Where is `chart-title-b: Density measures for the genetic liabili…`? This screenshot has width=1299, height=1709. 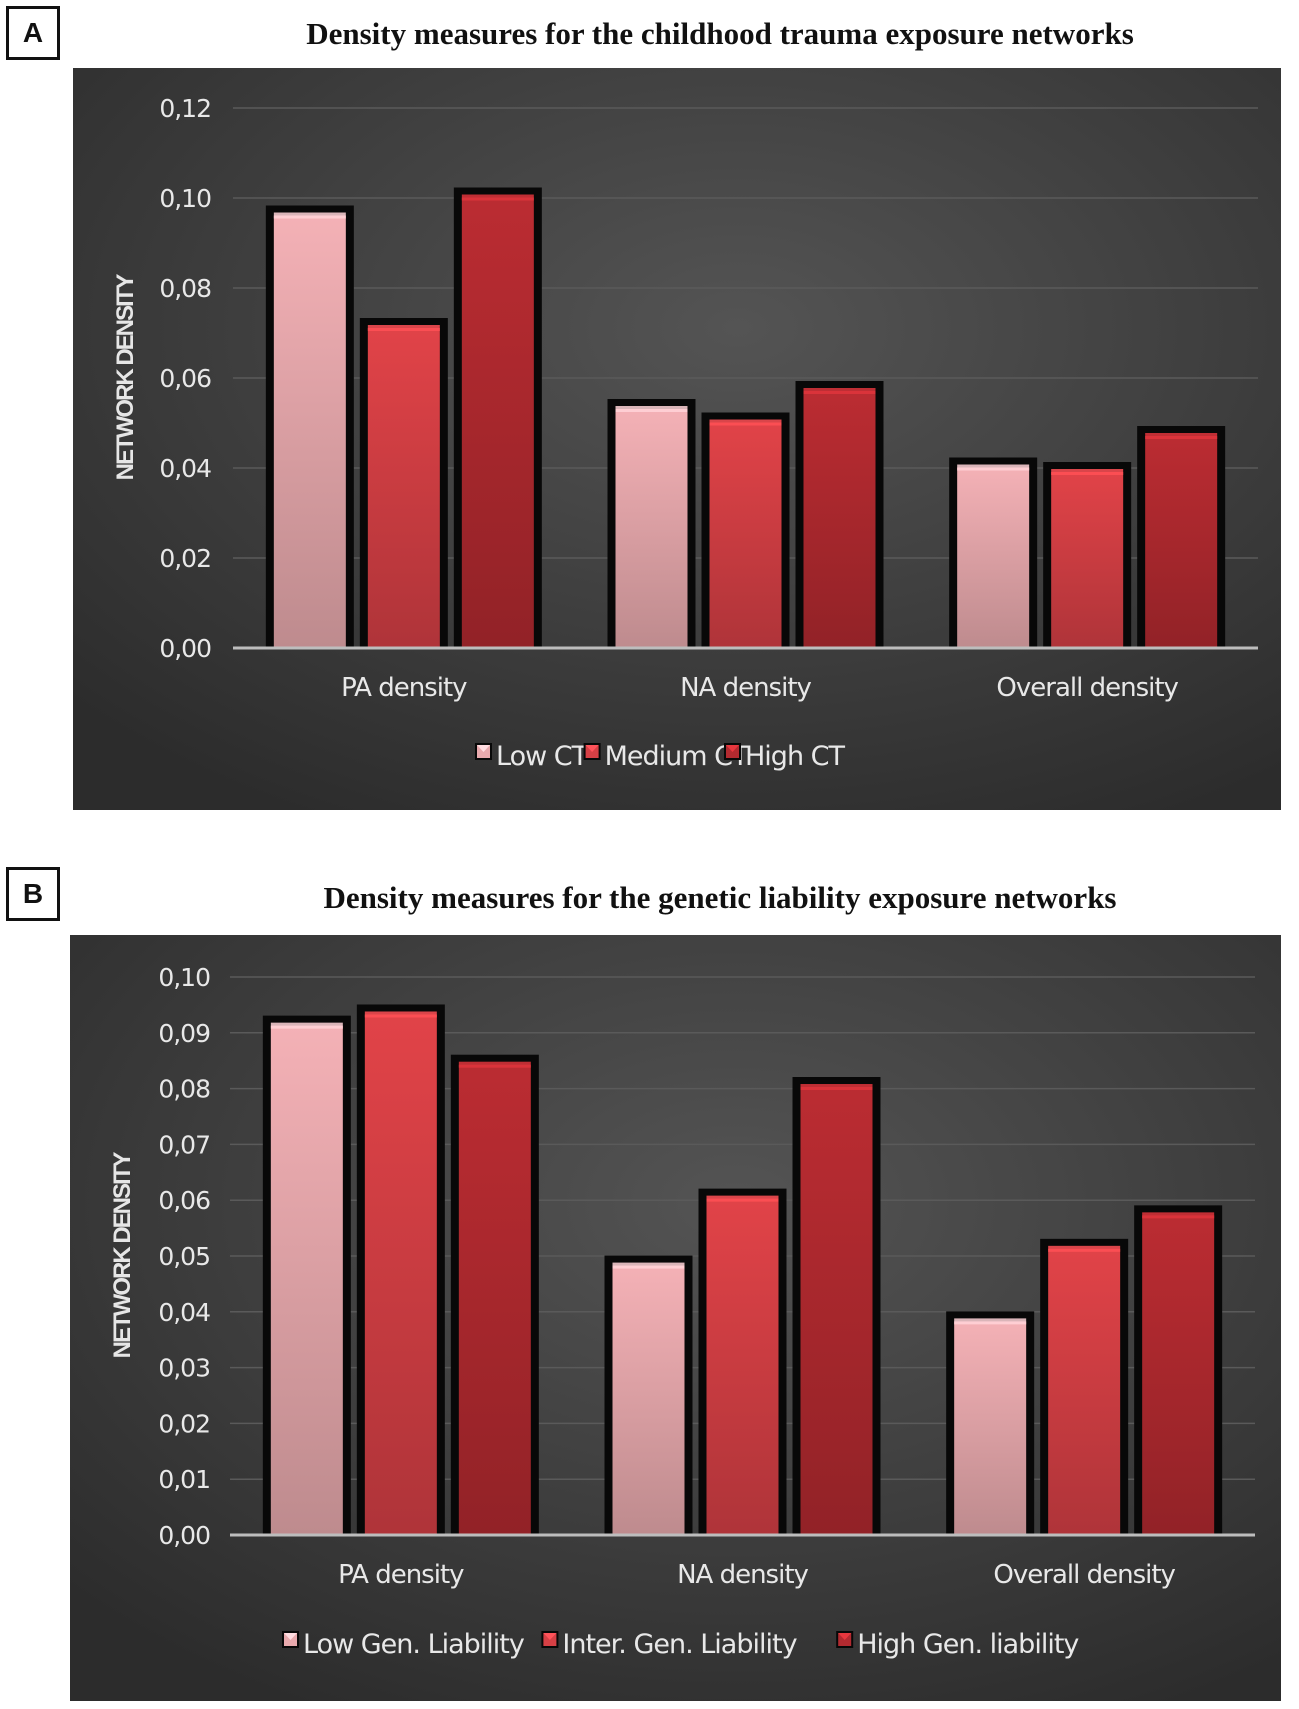 chart-title-b: Density measures for the genetic liabili… is located at coordinates (720, 897).